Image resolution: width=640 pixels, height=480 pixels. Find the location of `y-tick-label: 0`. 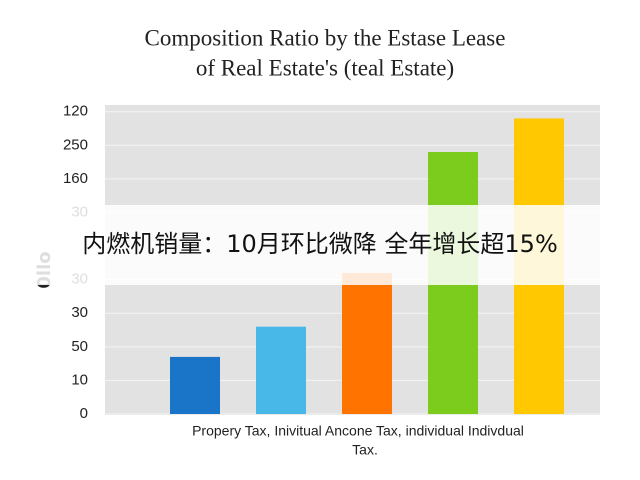

y-tick-label: 0 is located at coordinates (84, 413).